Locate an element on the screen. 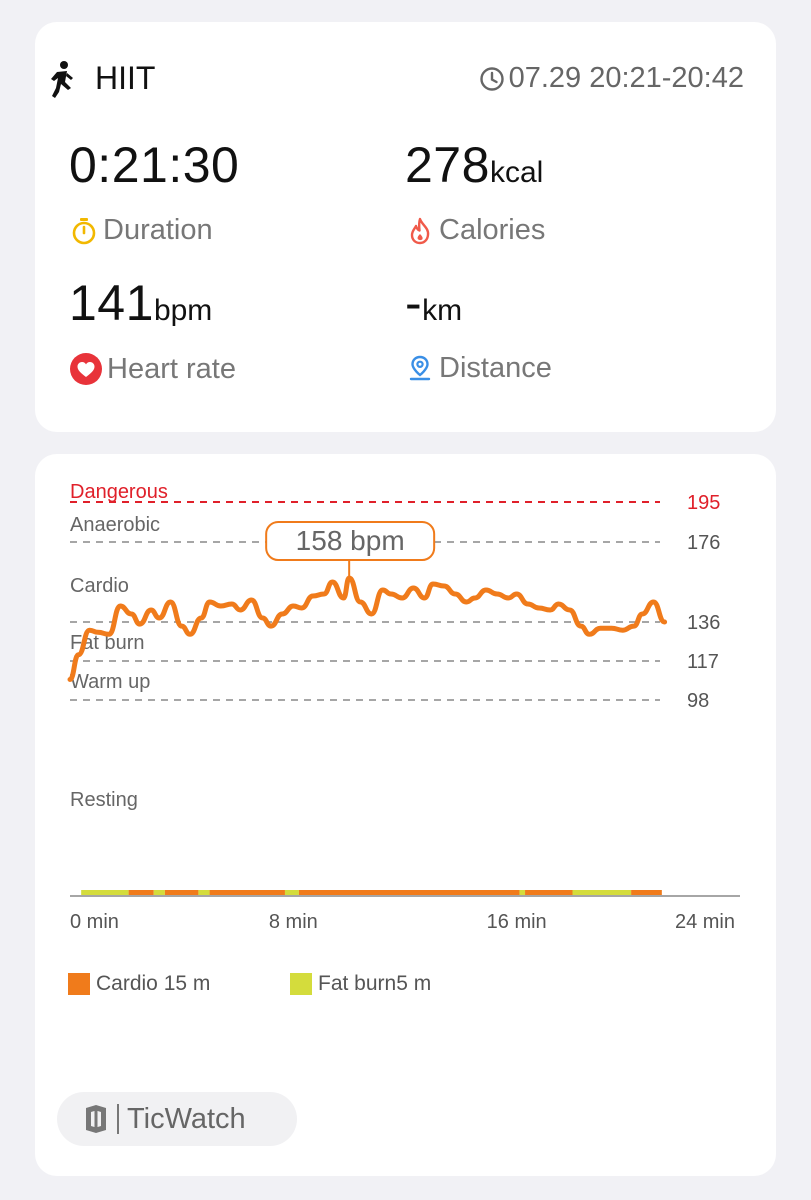 This screenshot has width=811, height=1200. legend-cardio-label: Cardio 15 m is located at coordinates (153, 983).